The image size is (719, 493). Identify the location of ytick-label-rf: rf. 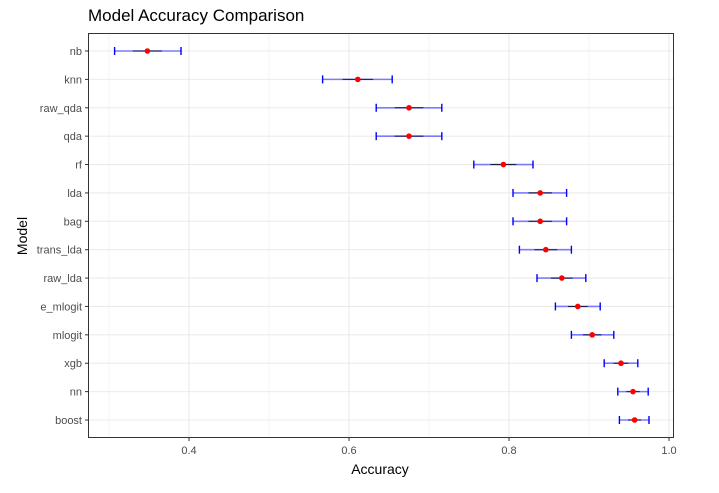
(79, 166).